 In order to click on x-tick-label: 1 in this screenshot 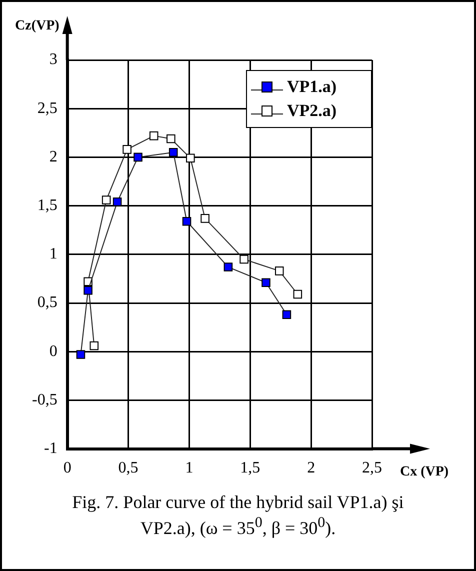, I will do `click(189, 468)`.